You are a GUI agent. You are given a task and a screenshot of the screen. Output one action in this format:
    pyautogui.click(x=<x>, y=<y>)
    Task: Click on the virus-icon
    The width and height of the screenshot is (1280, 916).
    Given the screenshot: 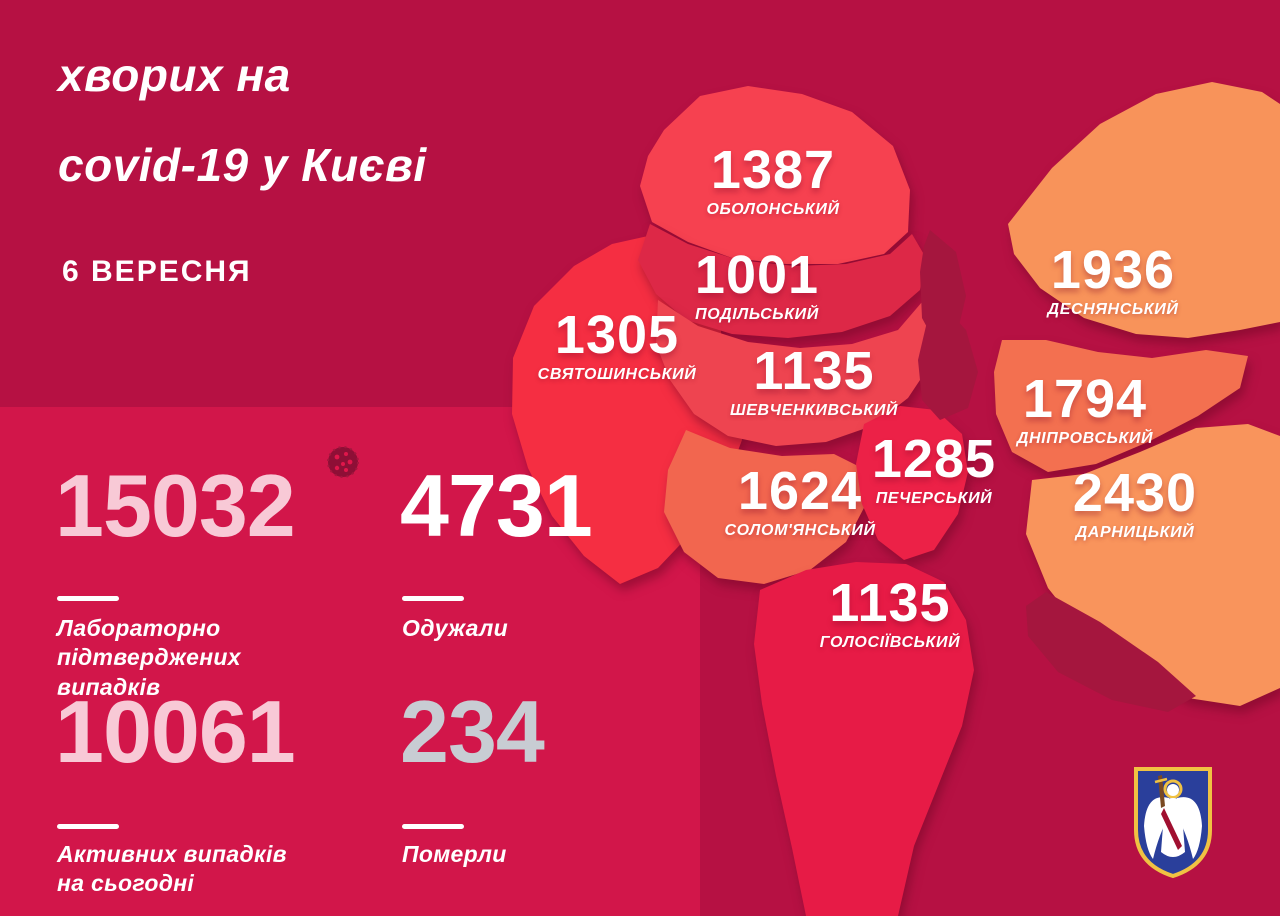 What is the action you would take?
    pyautogui.click(x=343, y=462)
    